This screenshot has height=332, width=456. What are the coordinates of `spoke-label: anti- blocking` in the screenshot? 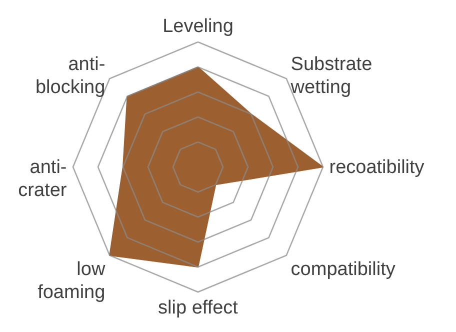 It's located at (70, 76).